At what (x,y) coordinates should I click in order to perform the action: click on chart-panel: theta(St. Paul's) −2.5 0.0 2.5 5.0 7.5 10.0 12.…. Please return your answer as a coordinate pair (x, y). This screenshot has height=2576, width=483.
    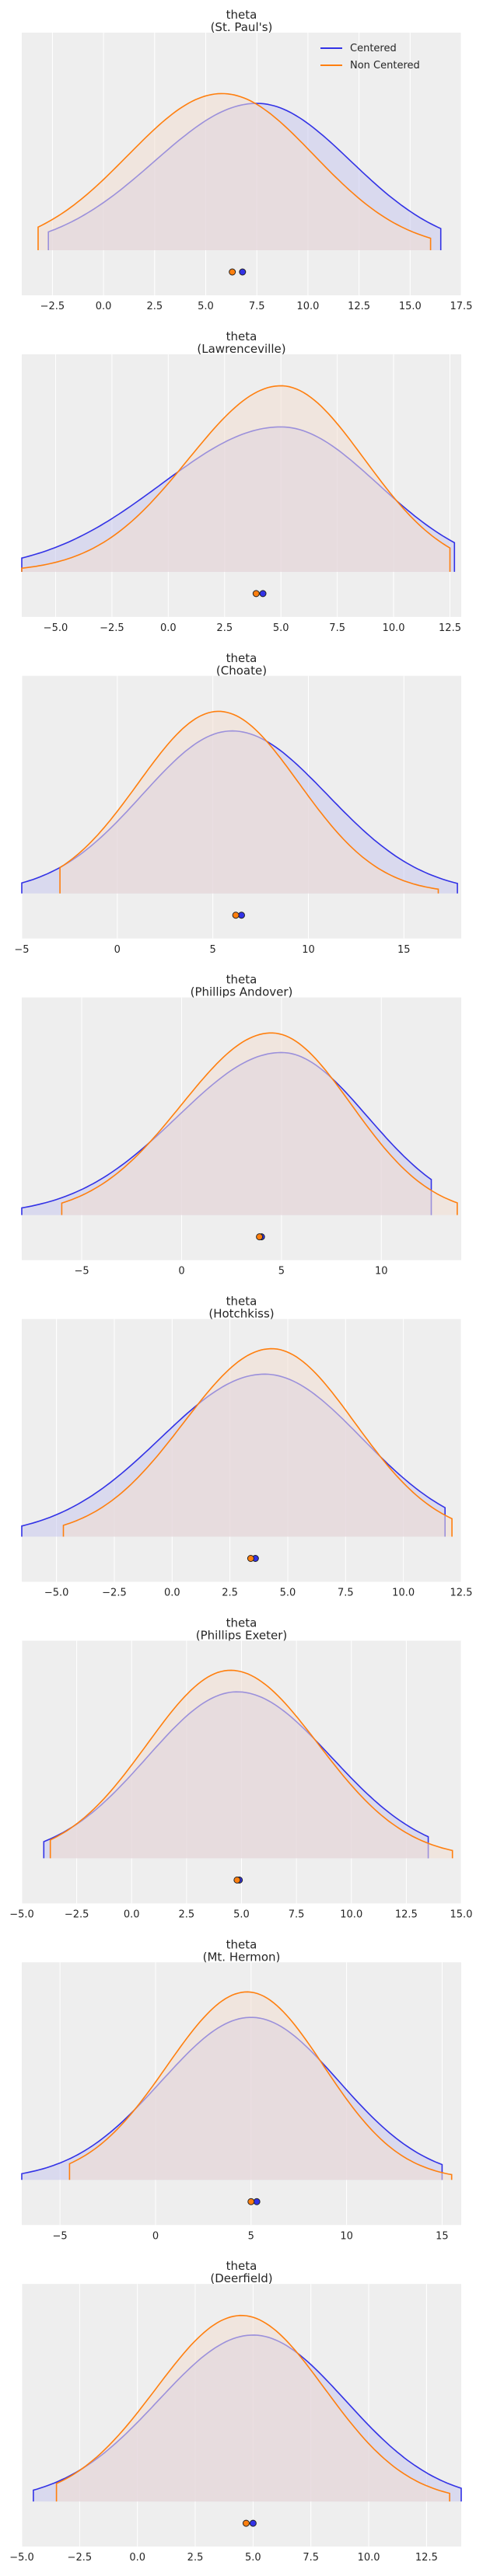
    Looking at the image, I should click on (247, 160).